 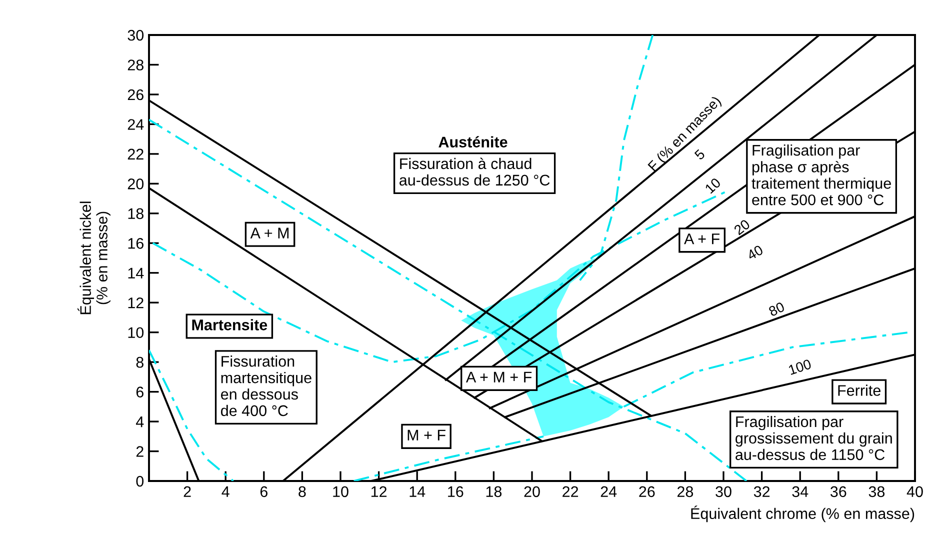 What do you see at coordinates (777, 309) in the screenshot?
I see `annotation: 80` at bounding box center [777, 309].